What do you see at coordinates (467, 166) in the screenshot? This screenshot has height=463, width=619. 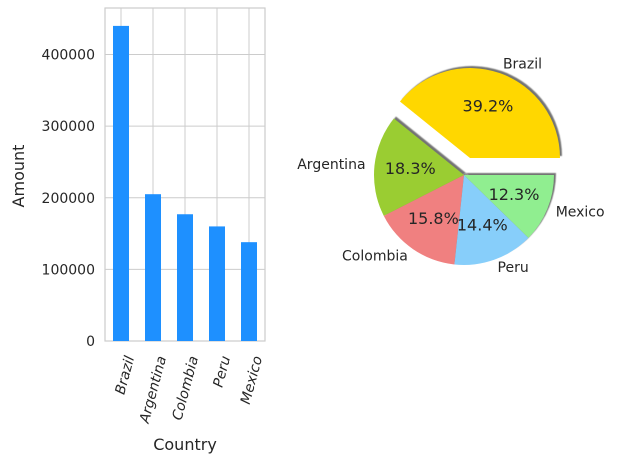 I see `pie-wedges` at bounding box center [467, 166].